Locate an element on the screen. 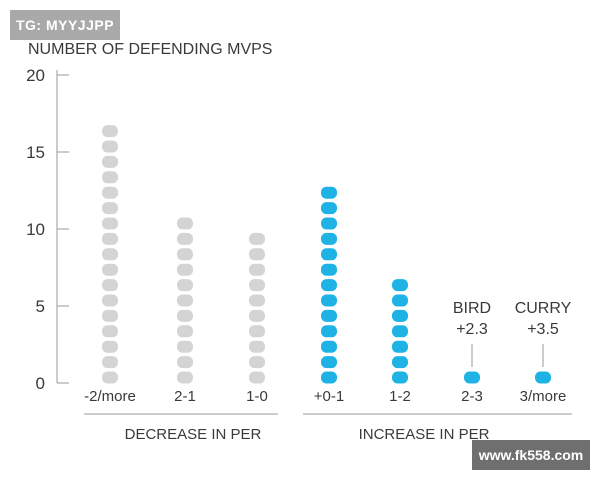 The width and height of the screenshot is (600, 485). y-tick-label: 0 is located at coordinates (40, 383).